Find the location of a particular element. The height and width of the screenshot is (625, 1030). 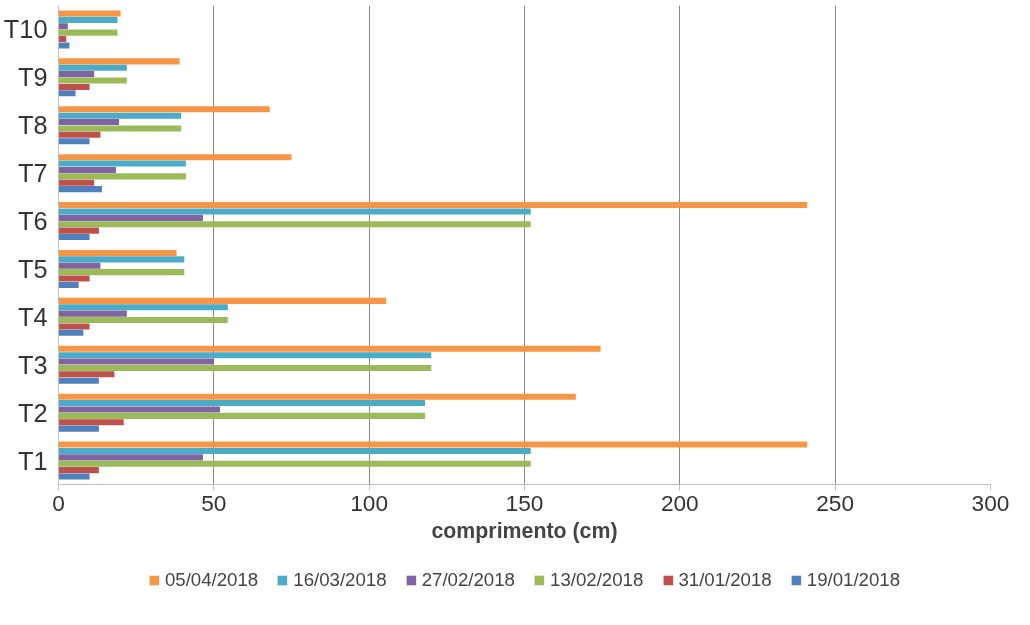

legend-label: 31/01/2018 is located at coordinates (725, 580).